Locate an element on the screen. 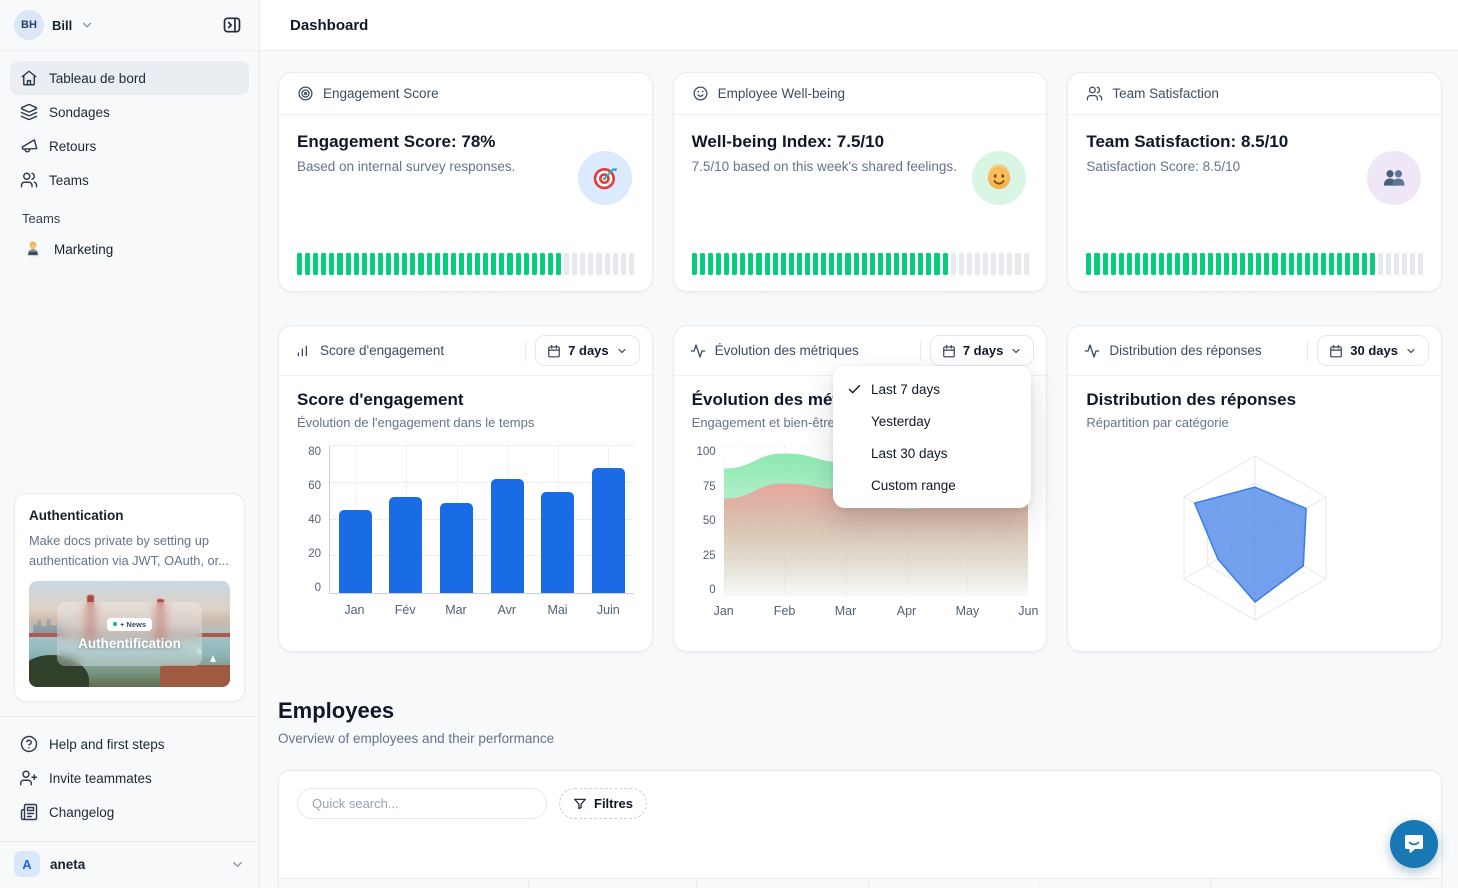 Image resolution: width=1458 pixels, height=888 pixels. y-tick-label: 60 is located at coordinates (314, 486).